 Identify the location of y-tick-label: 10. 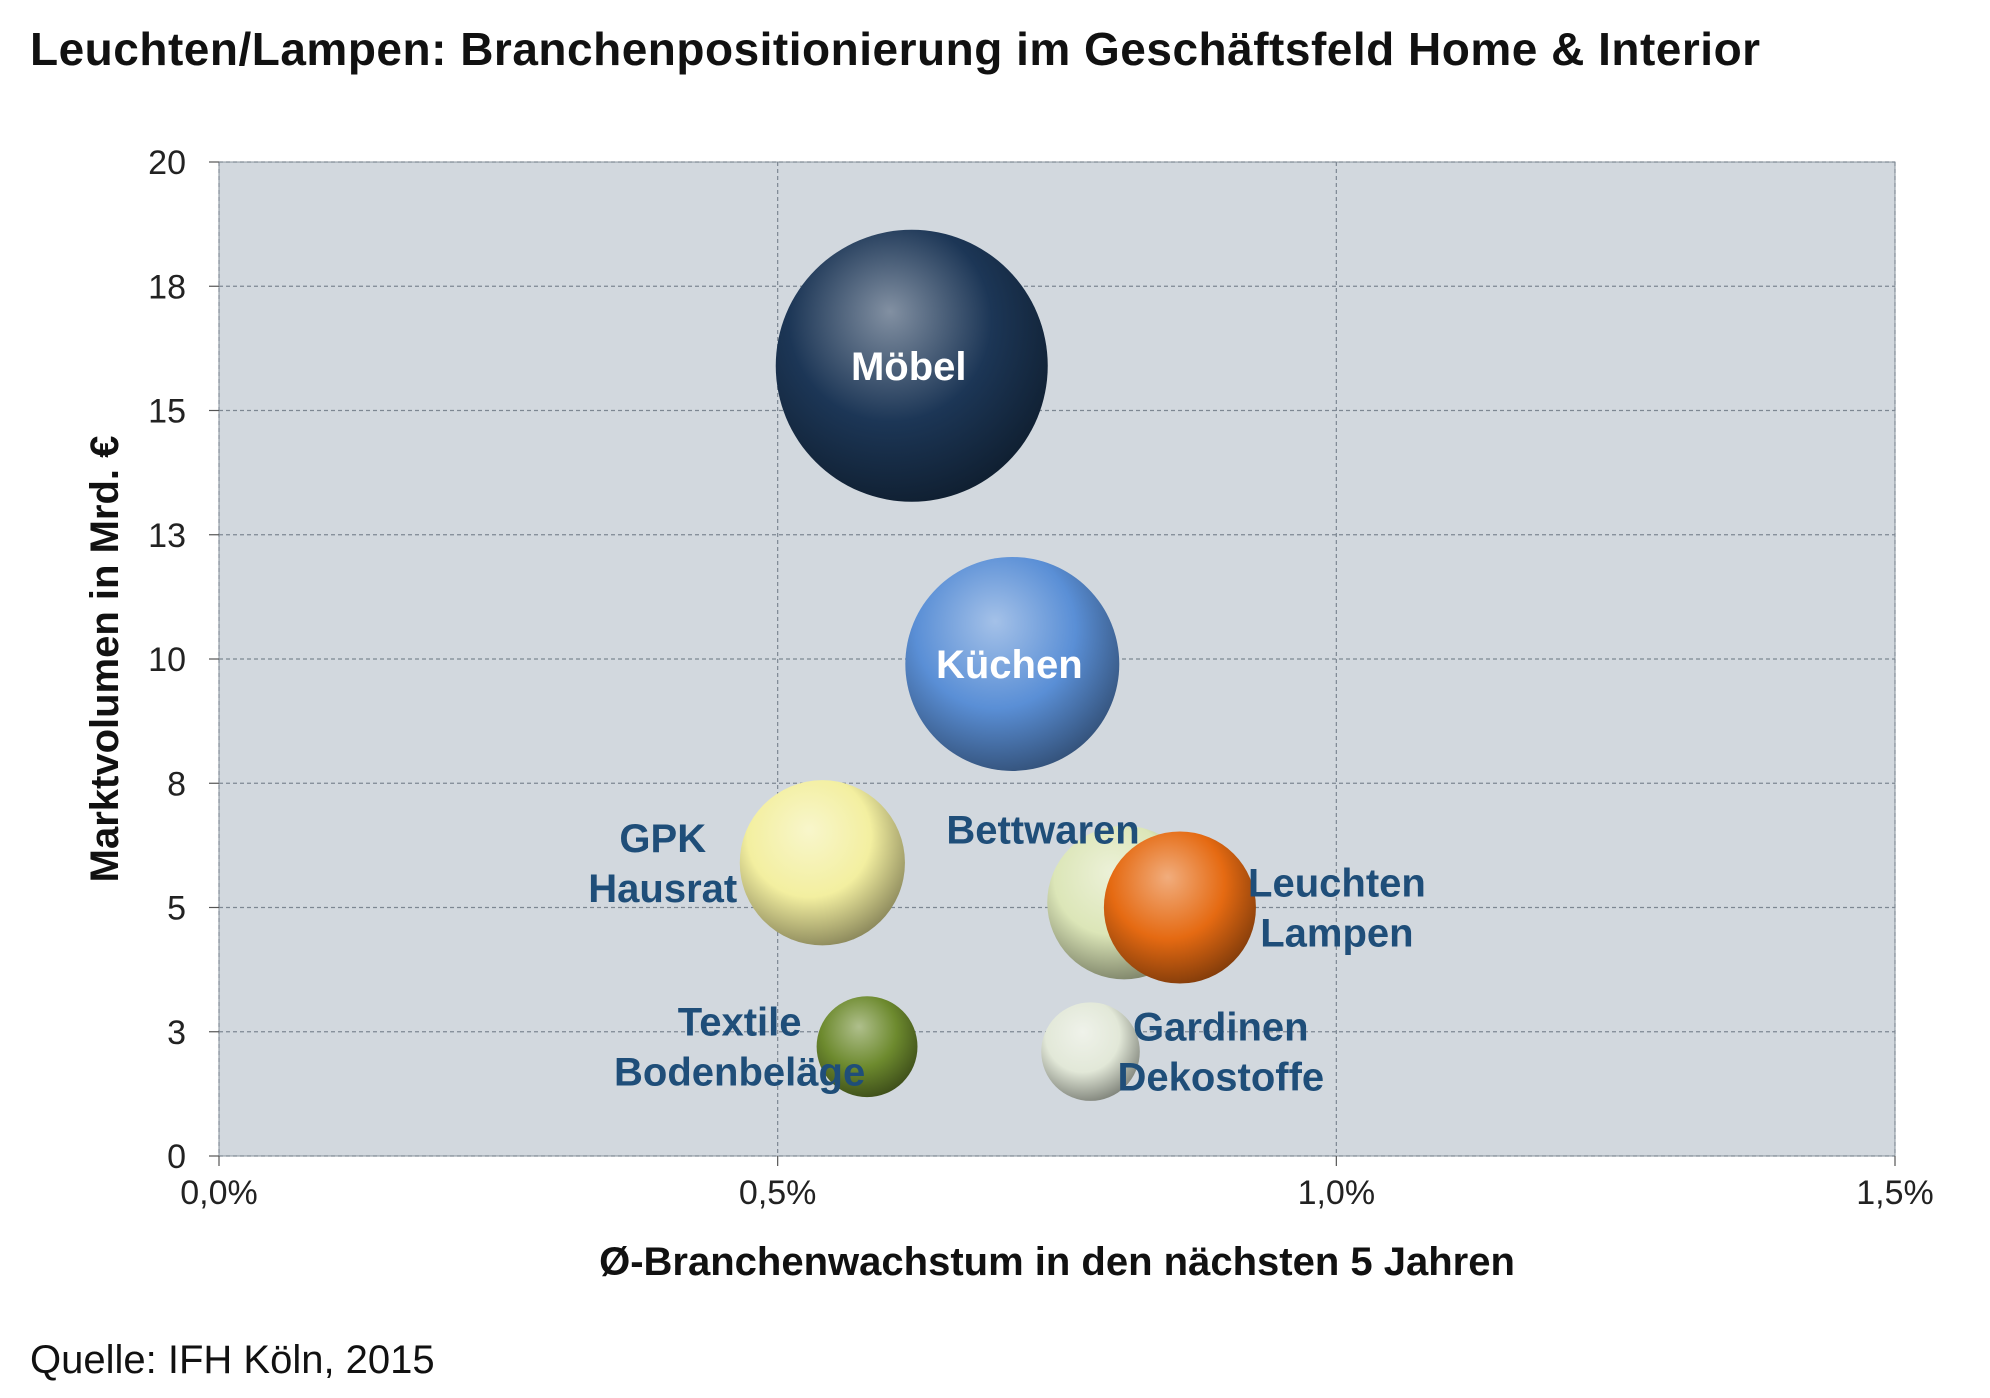
(167, 660).